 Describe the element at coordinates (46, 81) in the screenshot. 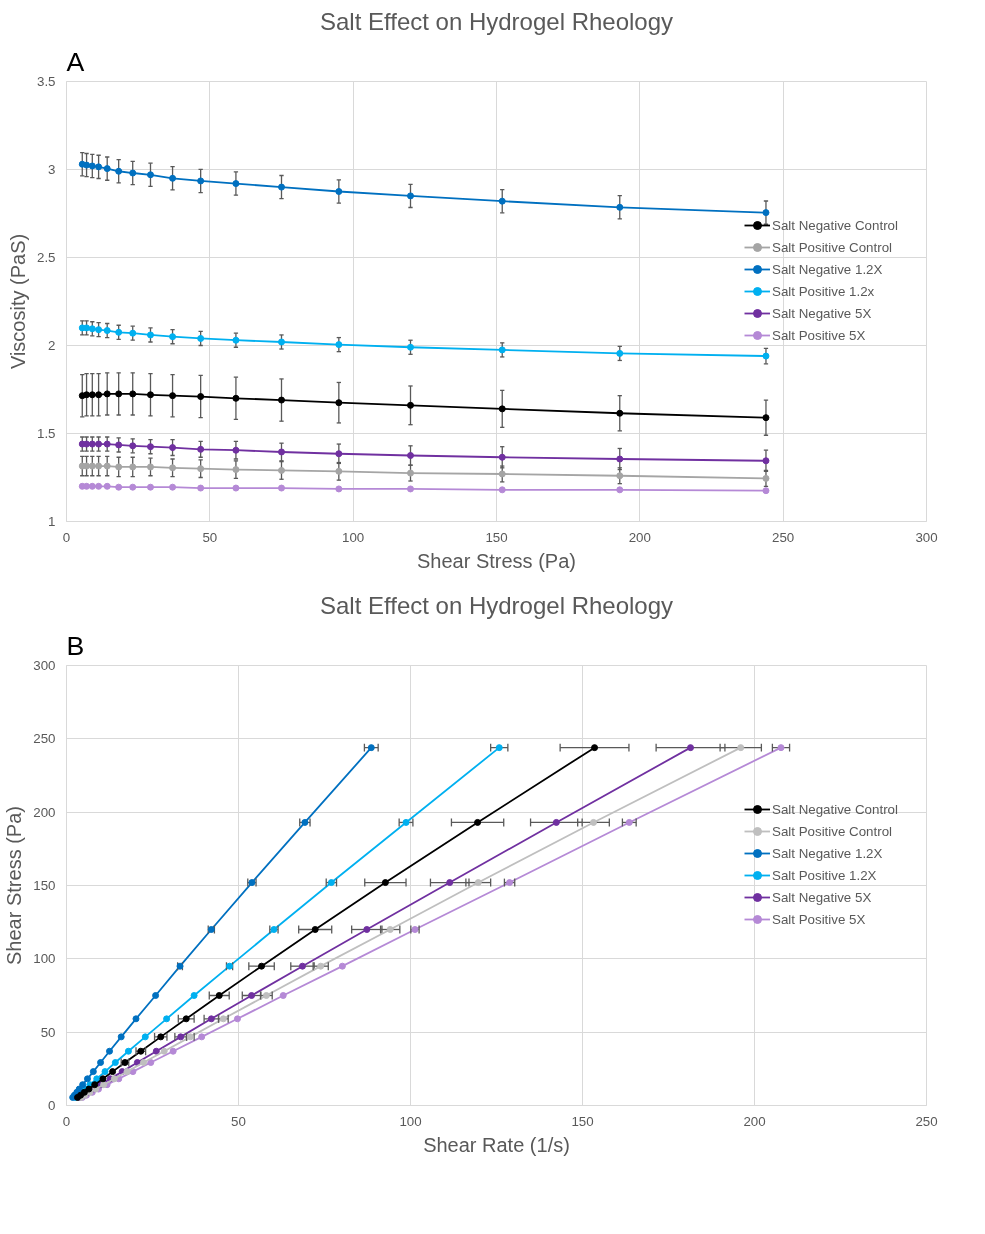

I see `y-tick-label: 3.5` at that location.